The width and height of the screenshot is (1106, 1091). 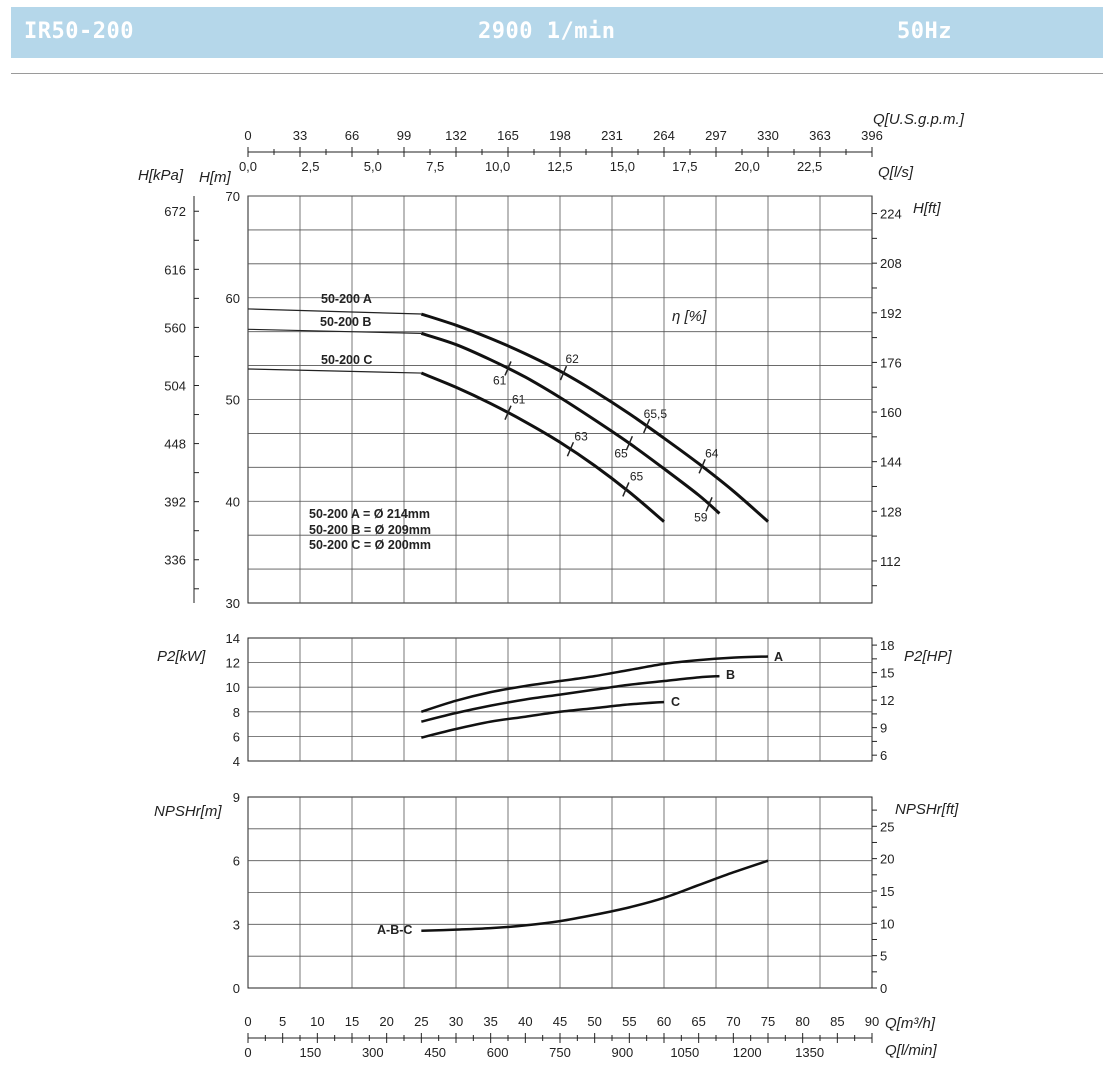 I want to click on h-kpa-tick-label: 504, so click(x=175, y=385).